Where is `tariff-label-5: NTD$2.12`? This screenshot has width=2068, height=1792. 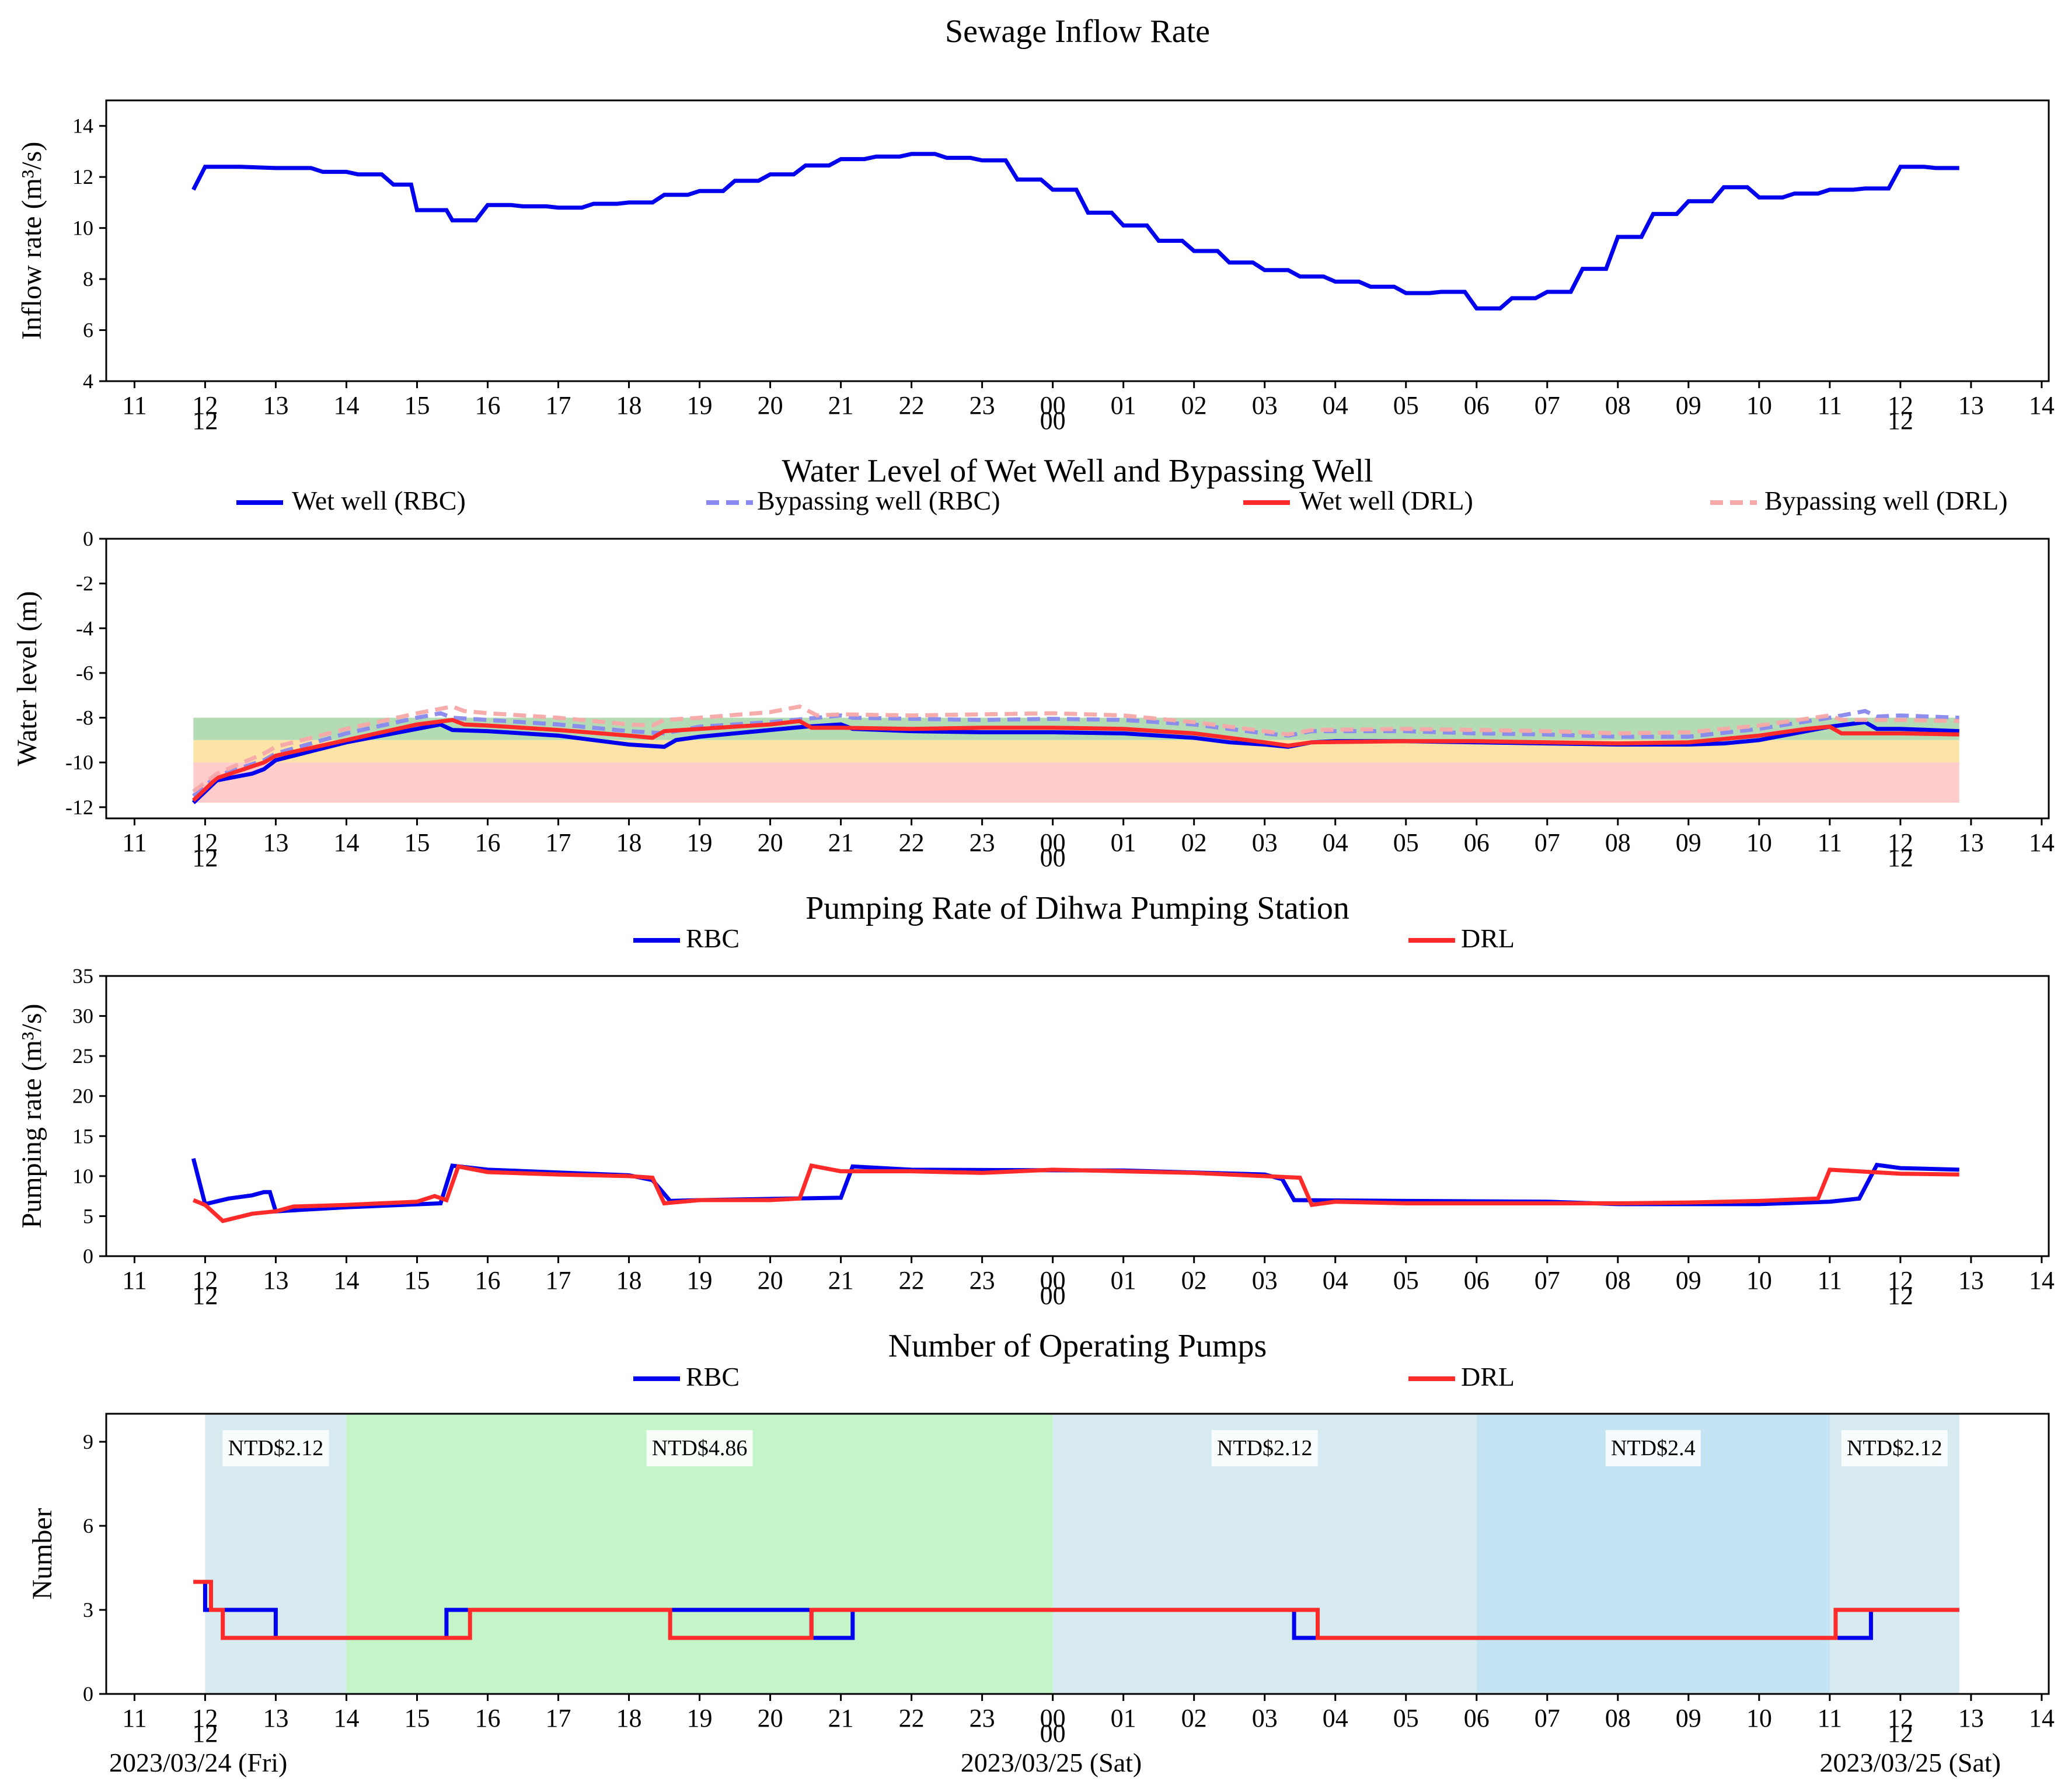 tariff-label-5: NTD$2.12 is located at coordinates (1895, 1448).